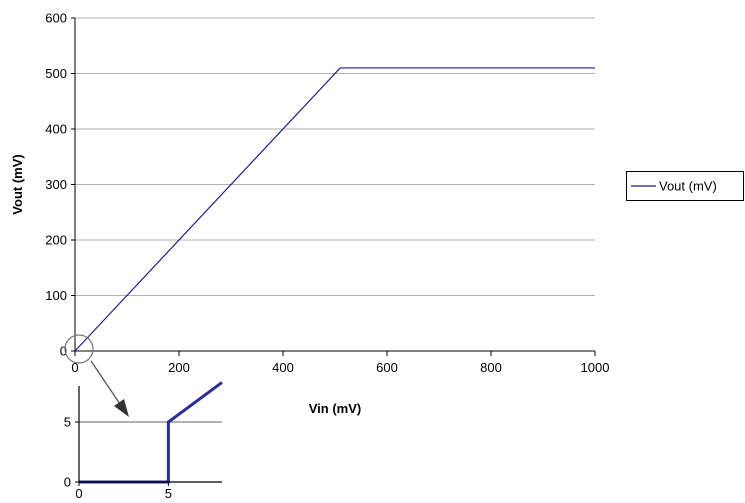 Image resolution: width=745 pixels, height=503 pixels. What do you see at coordinates (17, 184) in the screenshot?
I see `y-axis-title: Vout (mV)` at bounding box center [17, 184].